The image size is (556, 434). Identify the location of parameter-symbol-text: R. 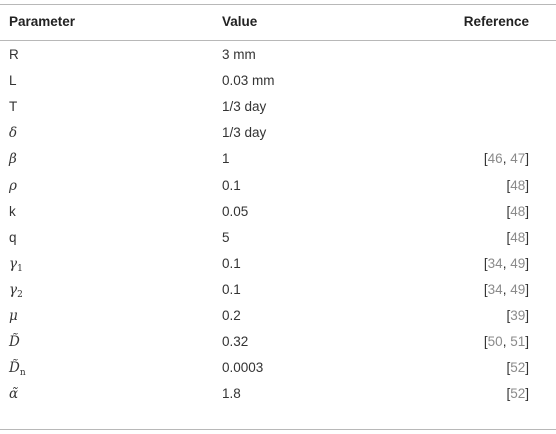
(14, 54).